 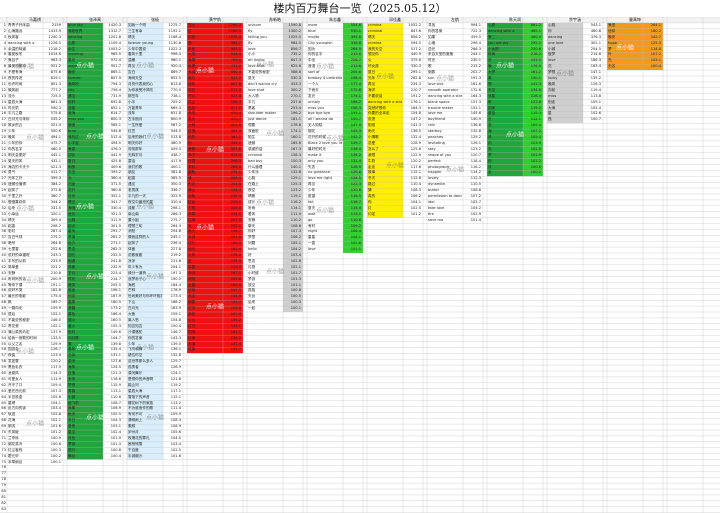 What do you see at coordinates (72, 296) in the screenshot?
I see `song-name-cell: 约定` at bounding box center [72, 296].